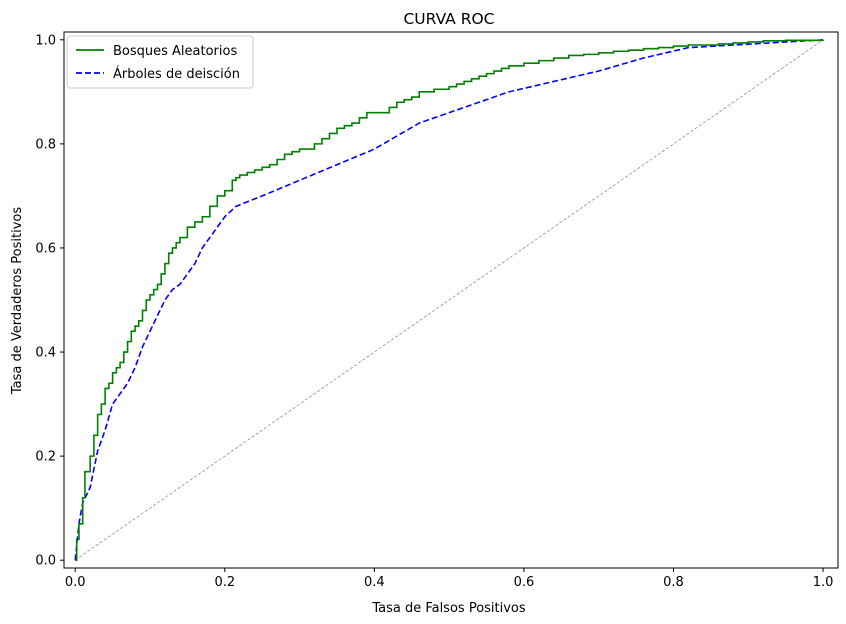 This screenshot has width=846, height=624. I want to click on x-tick-label: 0.4, so click(374, 582).